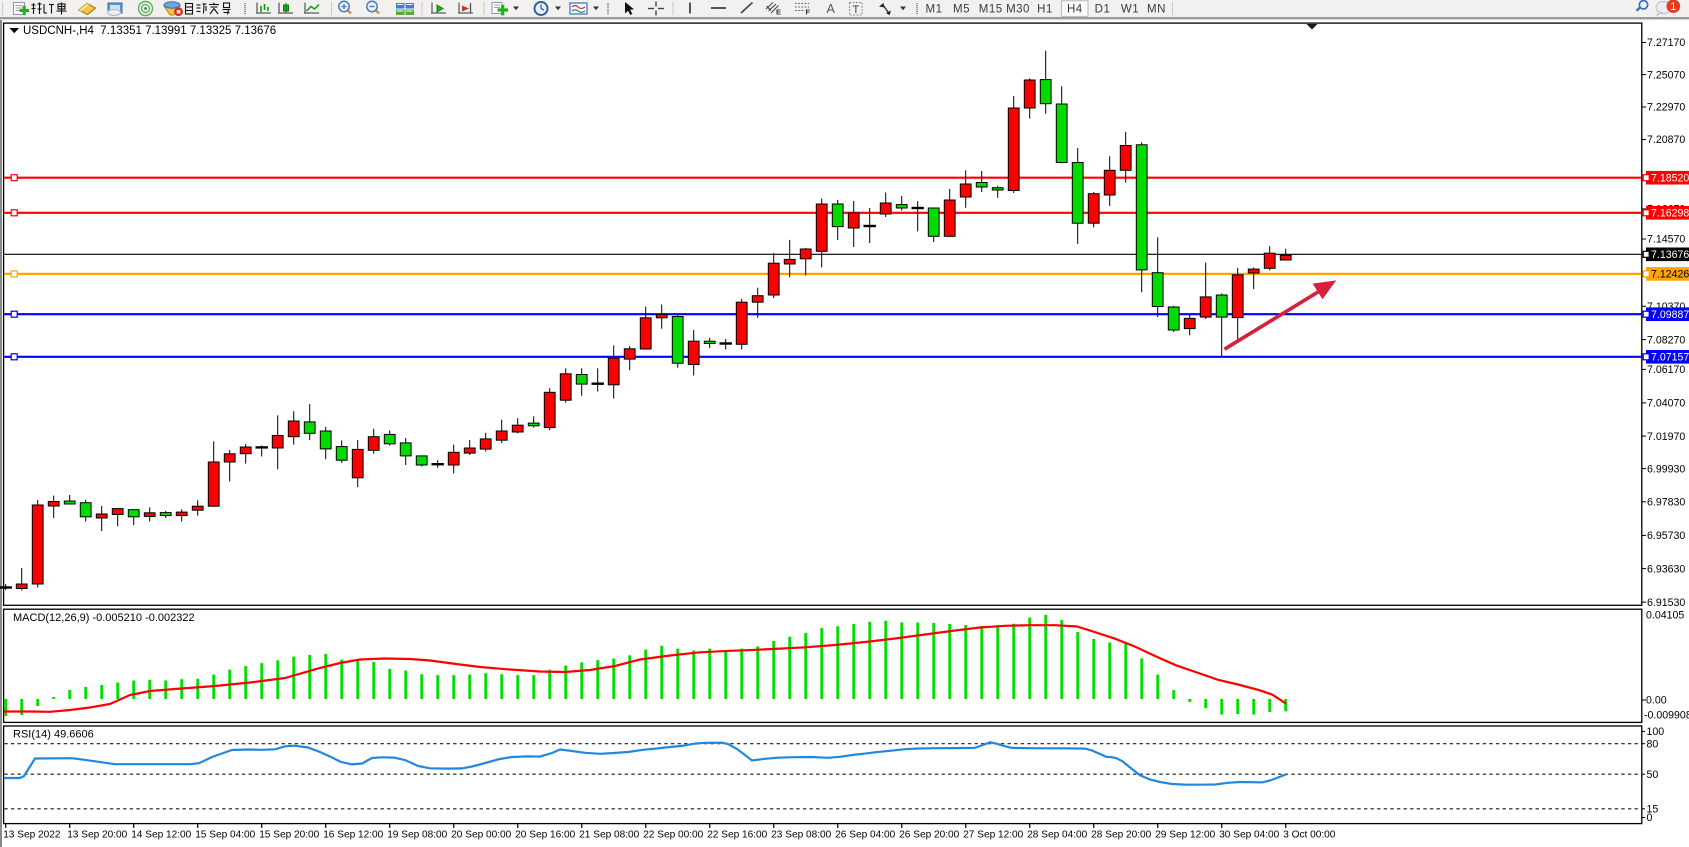  What do you see at coordinates (1130, 10) in the screenshot?
I see `svg-text: W1` at bounding box center [1130, 10].